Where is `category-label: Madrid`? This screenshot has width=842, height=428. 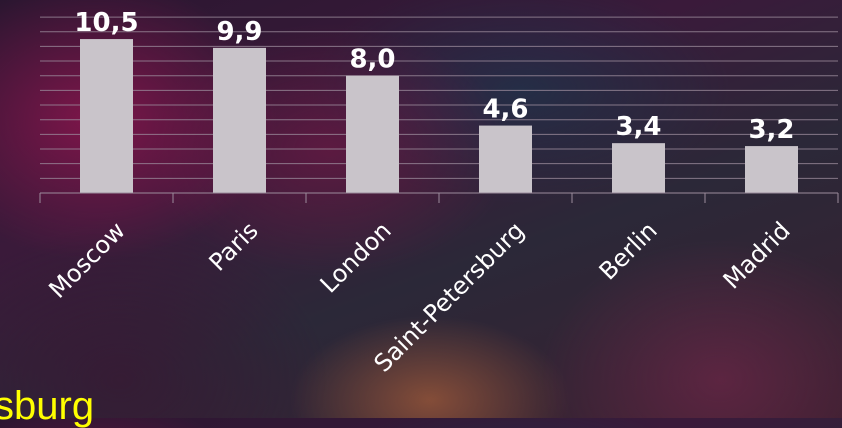 category-label: Madrid is located at coordinates (757, 255).